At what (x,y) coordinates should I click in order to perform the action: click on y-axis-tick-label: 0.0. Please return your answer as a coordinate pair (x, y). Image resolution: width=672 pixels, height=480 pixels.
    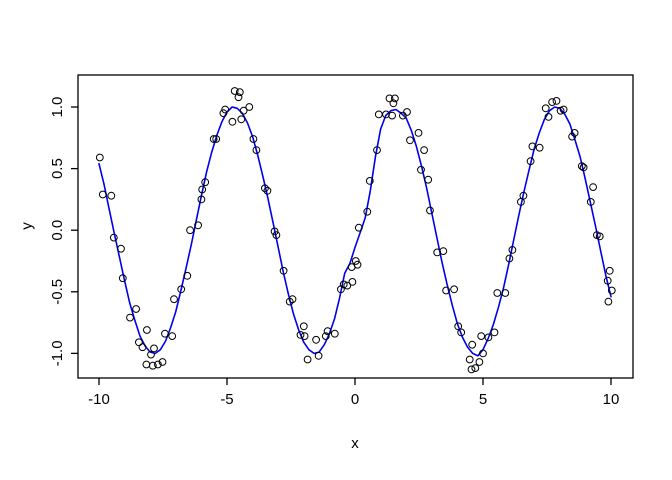
    Looking at the image, I should click on (57, 230).